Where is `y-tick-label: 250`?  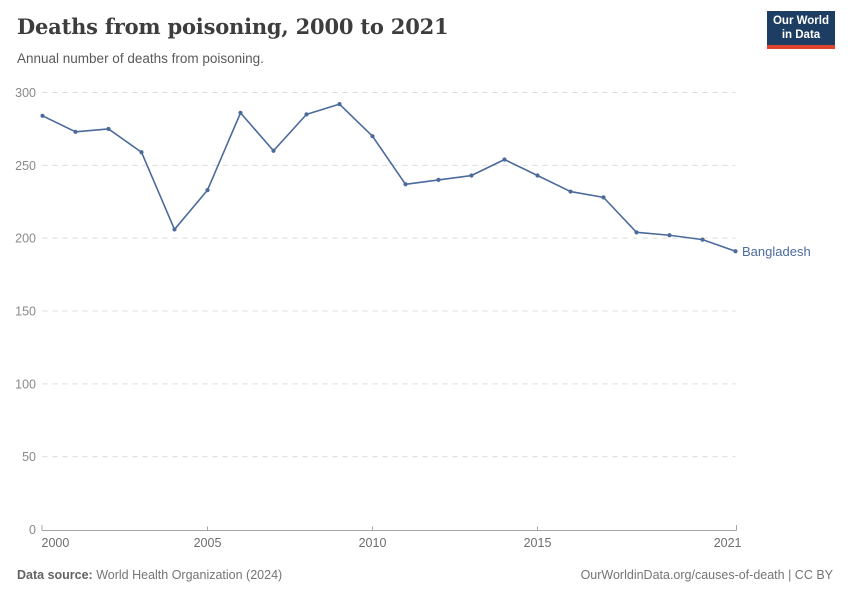 y-tick-label: 250 is located at coordinates (25, 166).